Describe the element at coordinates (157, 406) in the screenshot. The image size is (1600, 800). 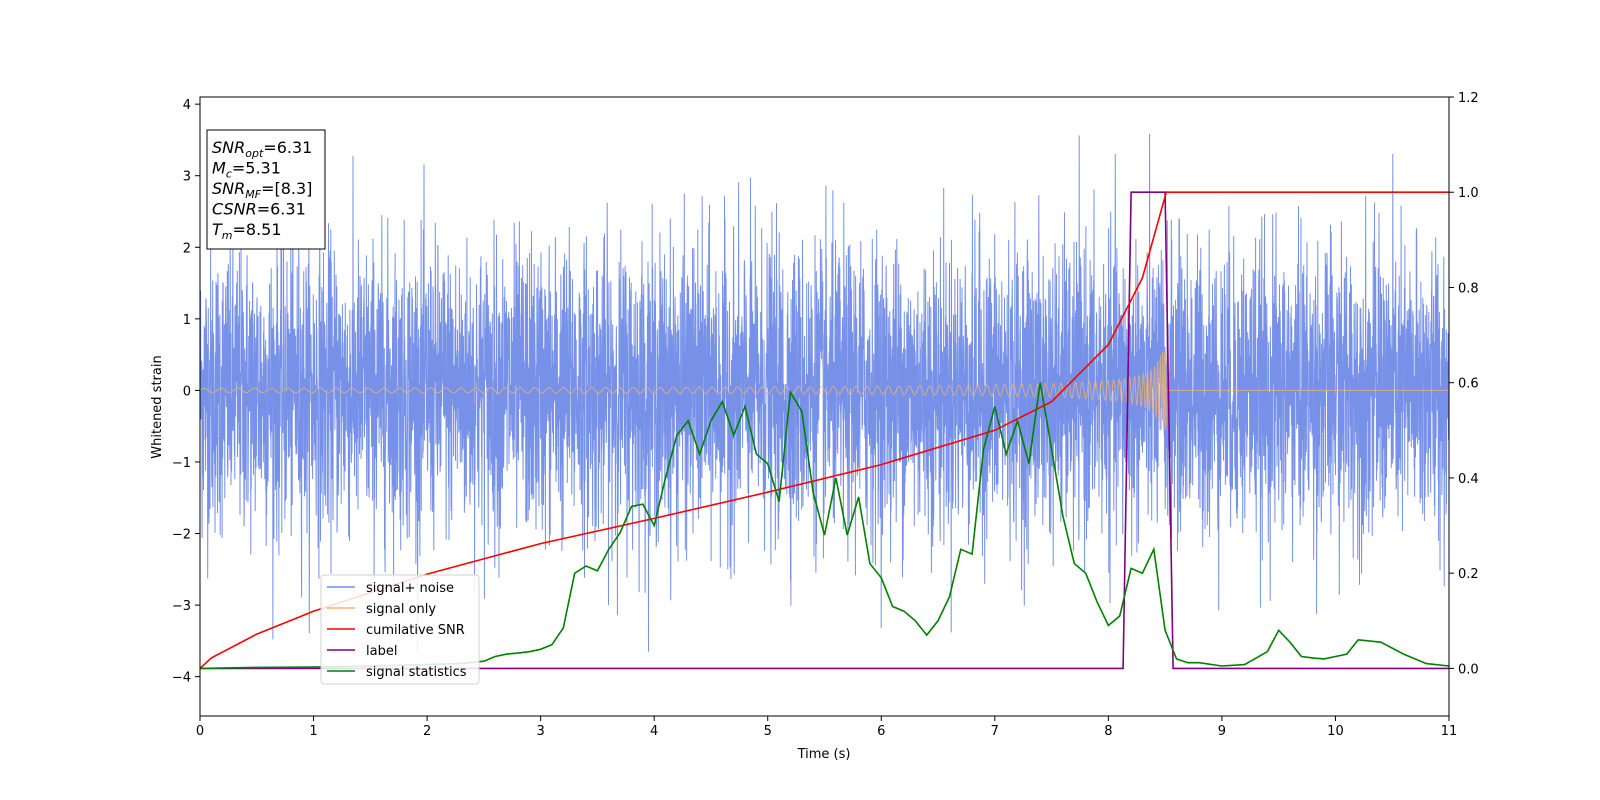
I see `y-axis-label: Whitened strain` at that location.